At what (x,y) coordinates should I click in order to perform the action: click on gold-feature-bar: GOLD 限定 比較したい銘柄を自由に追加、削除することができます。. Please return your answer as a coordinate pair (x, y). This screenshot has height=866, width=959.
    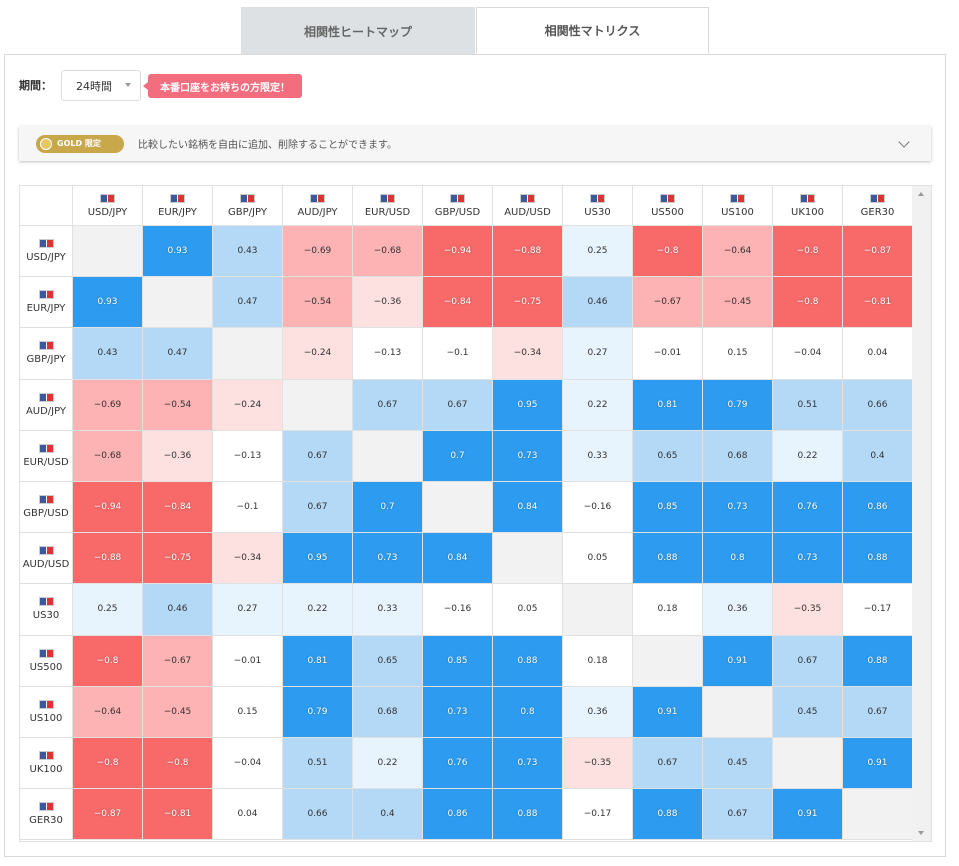
    Looking at the image, I should click on (475, 143).